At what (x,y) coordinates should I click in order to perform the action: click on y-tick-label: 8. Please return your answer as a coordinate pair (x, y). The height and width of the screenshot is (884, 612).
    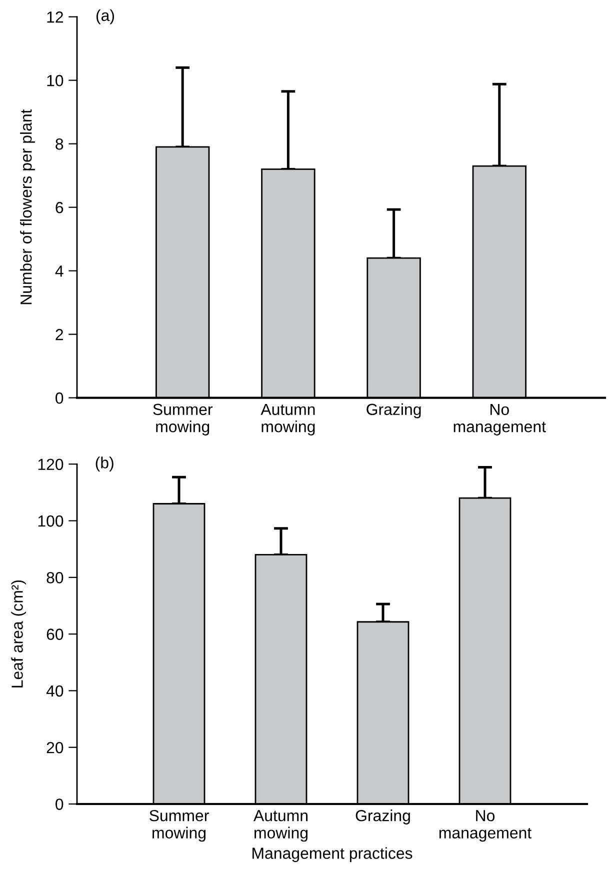
    Looking at the image, I should click on (60, 144).